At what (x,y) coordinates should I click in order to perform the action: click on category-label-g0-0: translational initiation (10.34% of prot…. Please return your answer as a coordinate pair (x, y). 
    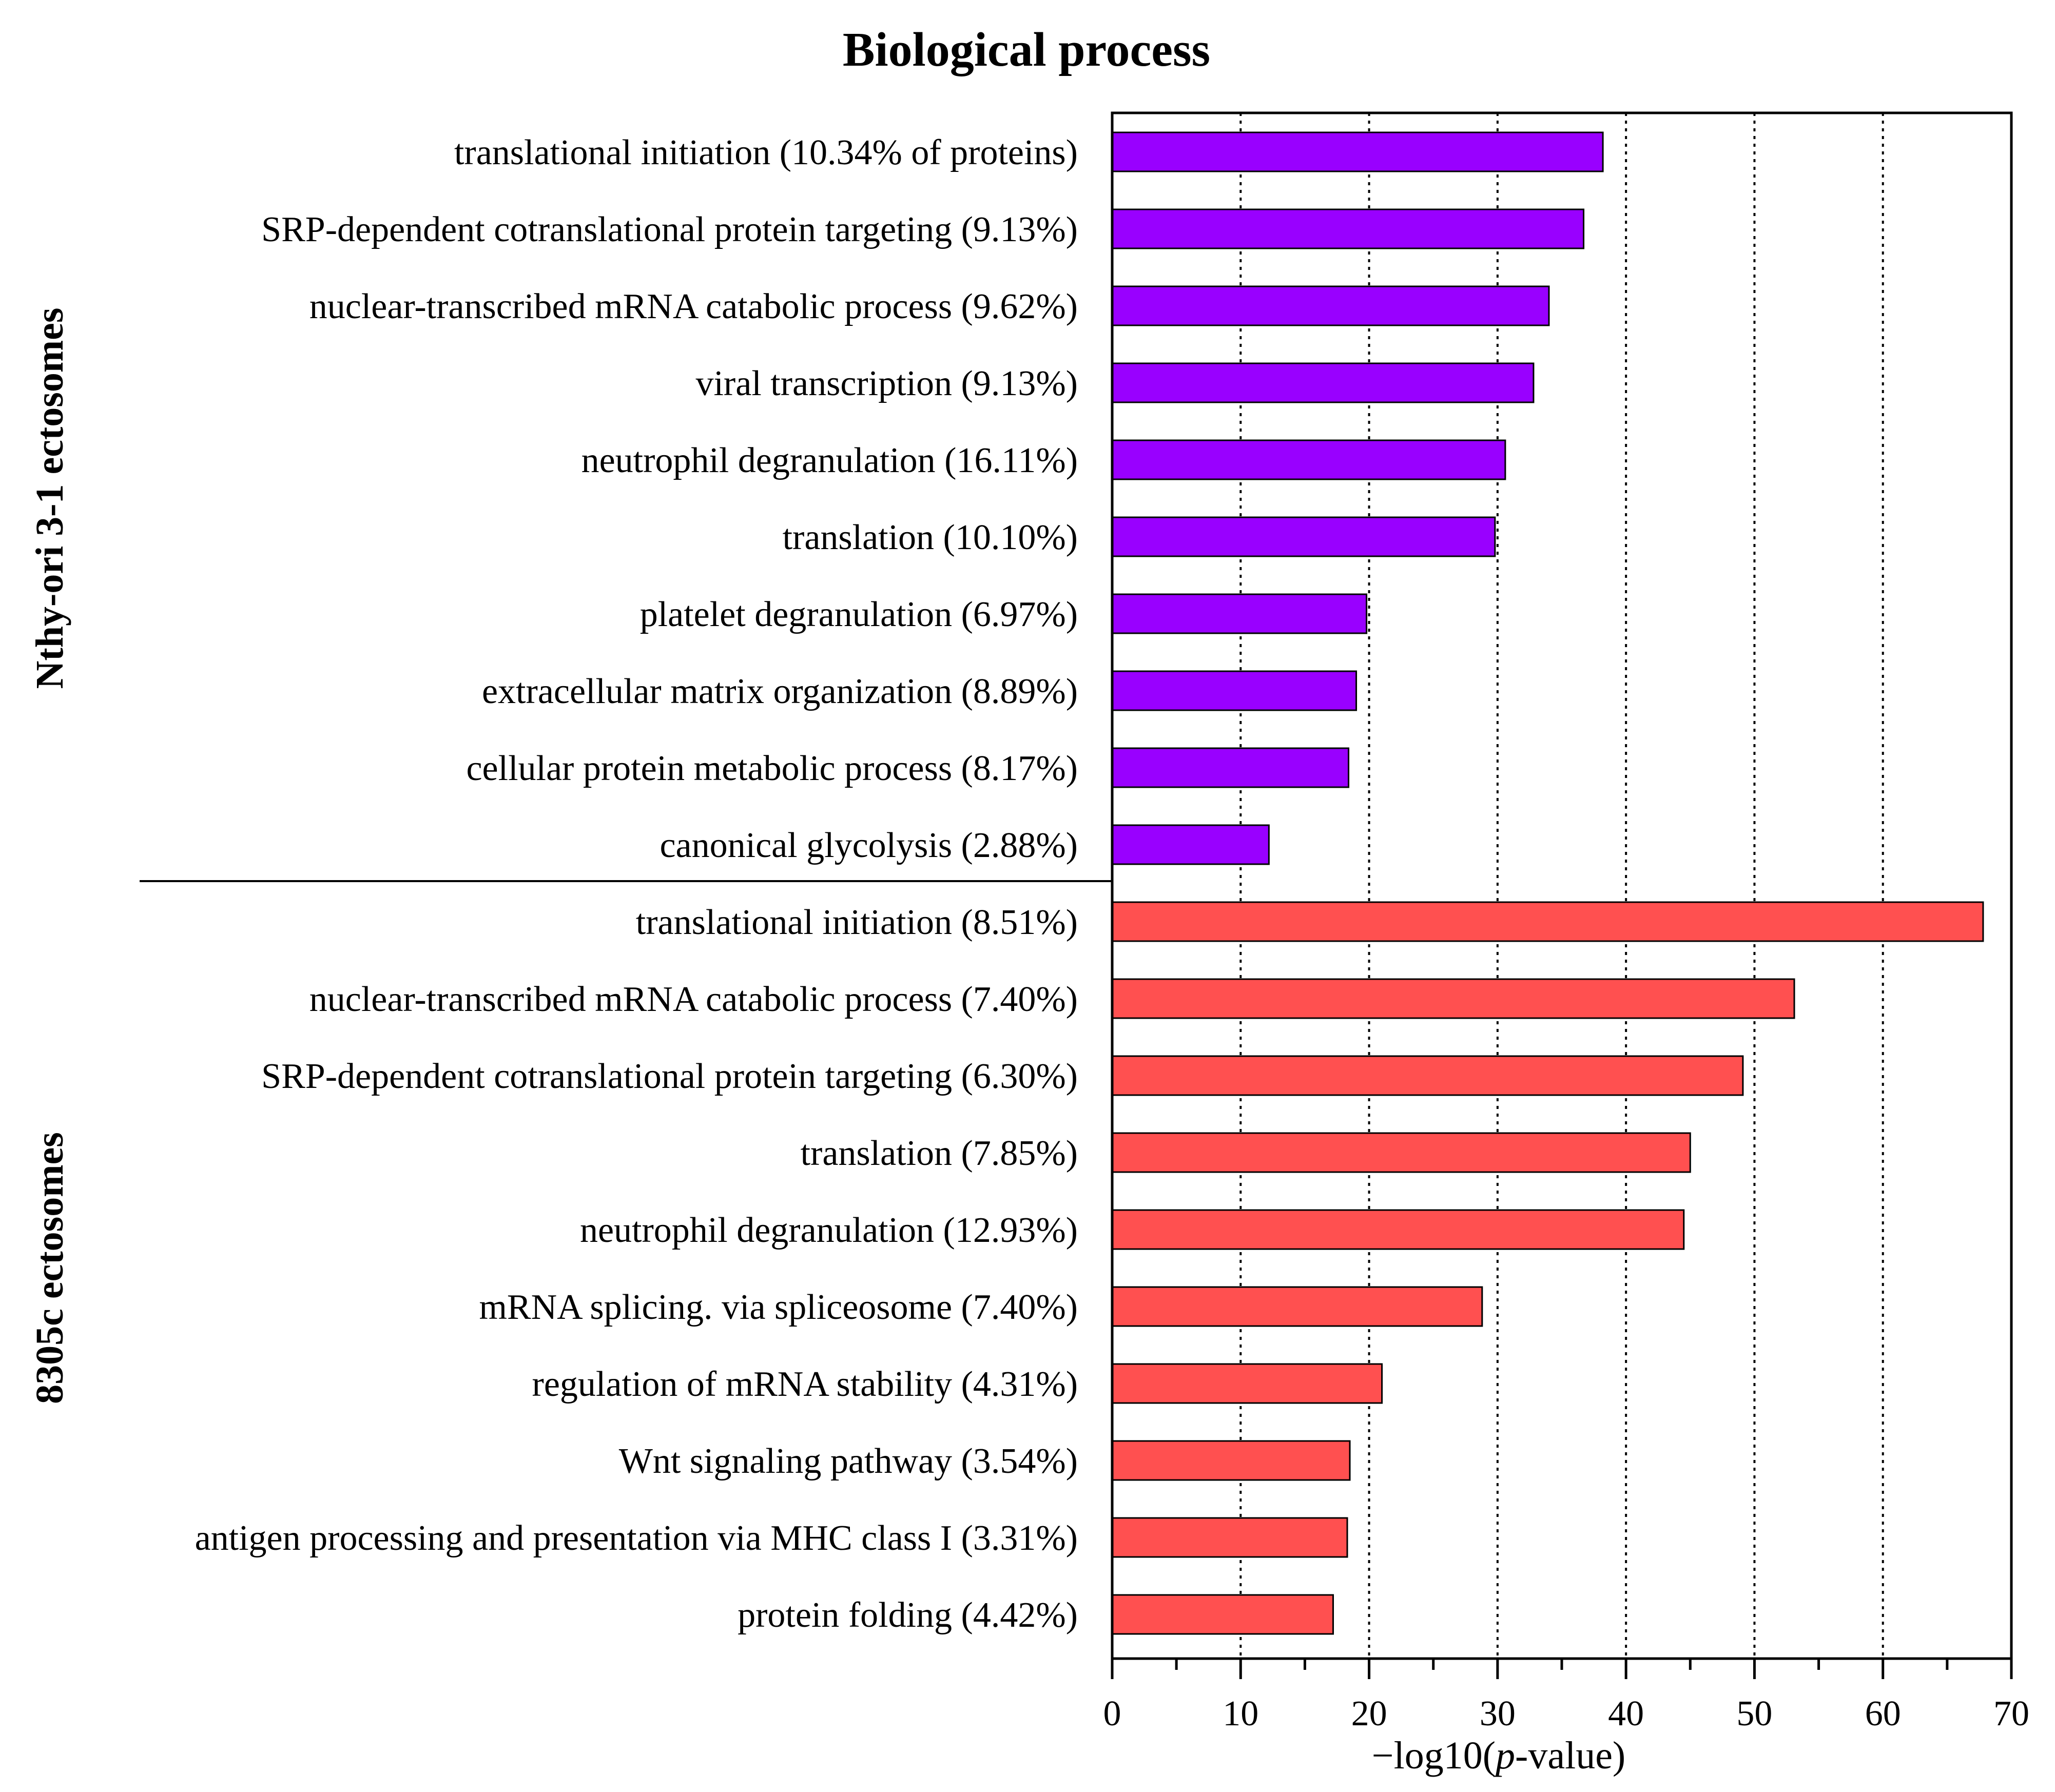
    Looking at the image, I should click on (766, 152).